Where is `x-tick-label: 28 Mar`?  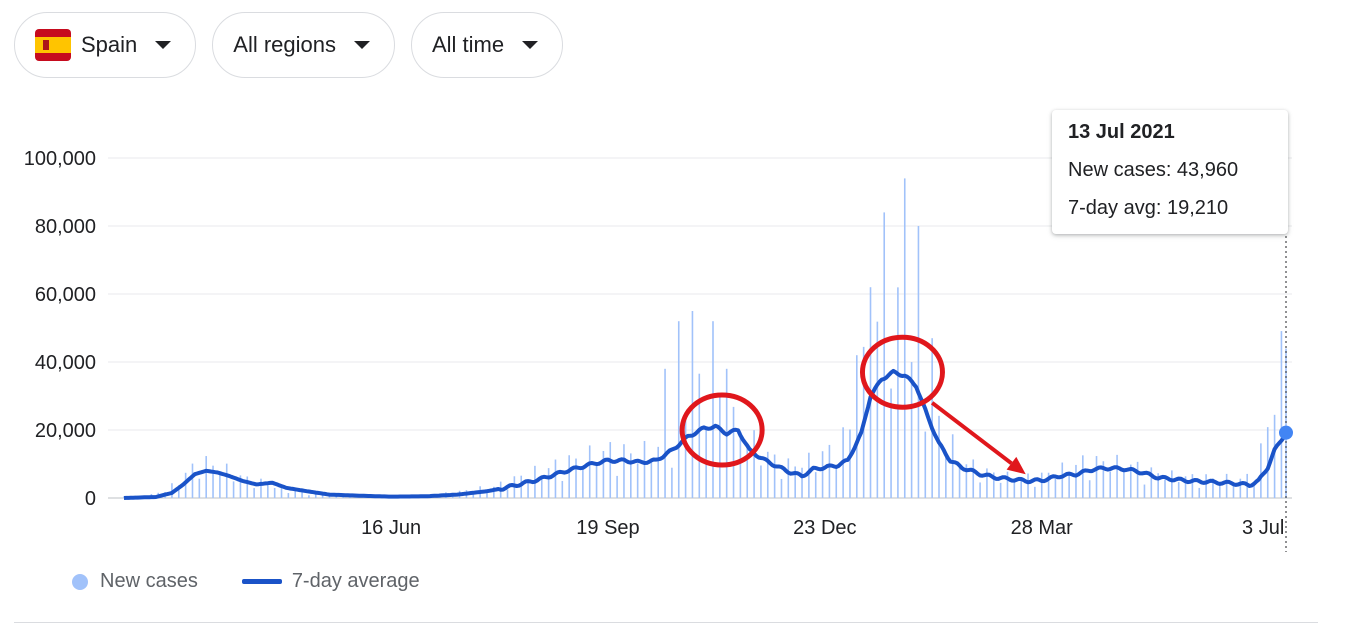
x-tick-label: 28 Mar is located at coordinates (1042, 528).